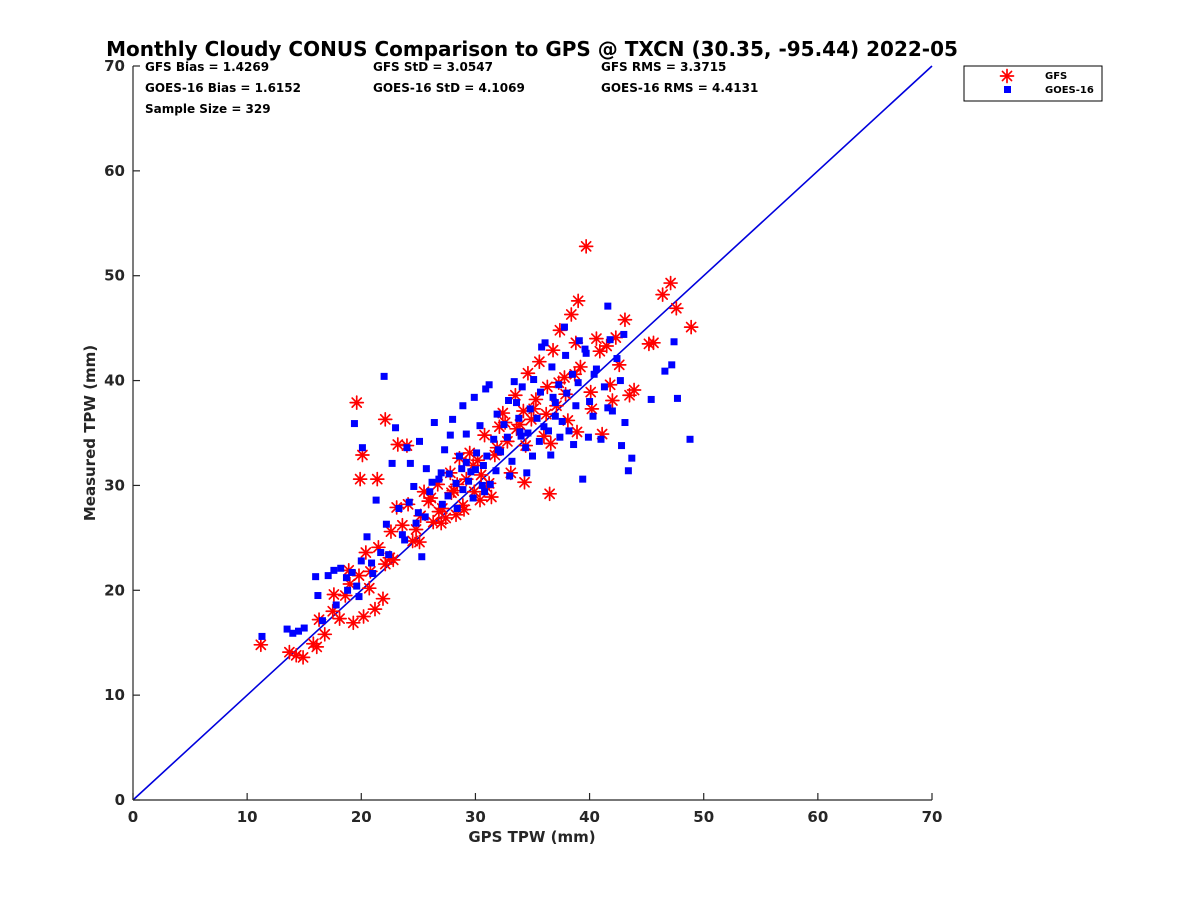 This screenshot has width=1200, height=900. I want to click on goes16-series, so click(476, 471).